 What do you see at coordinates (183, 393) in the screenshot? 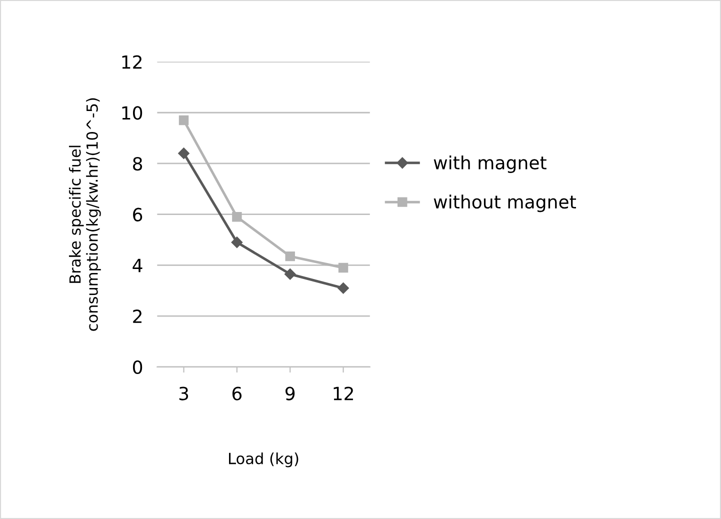
I see `x-tick-label: 3` at bounding box center [183, 393].